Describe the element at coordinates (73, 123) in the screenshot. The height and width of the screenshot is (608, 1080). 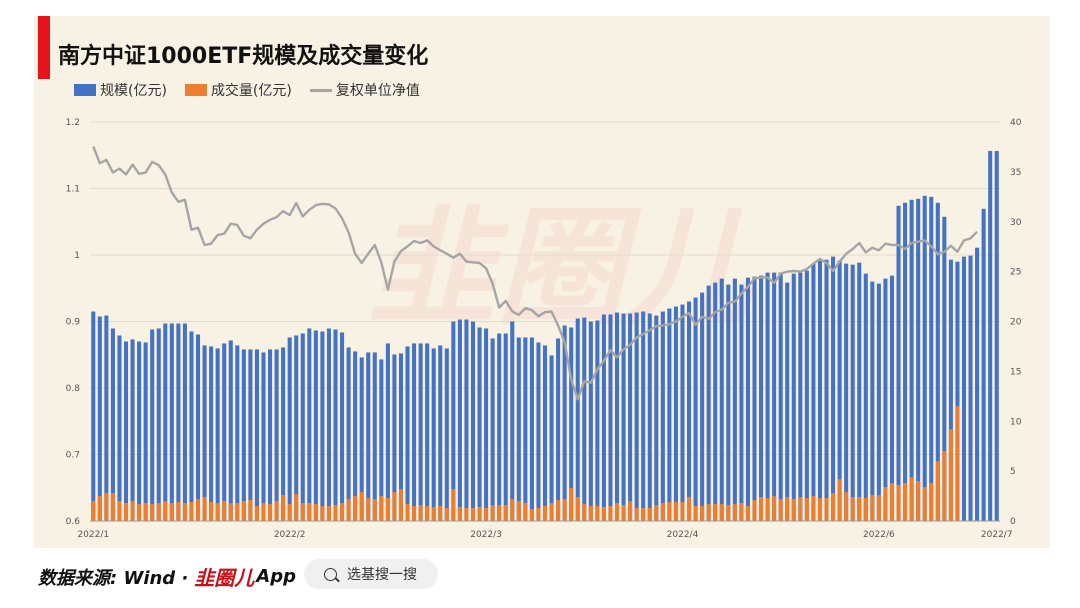
I see `left-axis-tick-label: 1.2` at that location.